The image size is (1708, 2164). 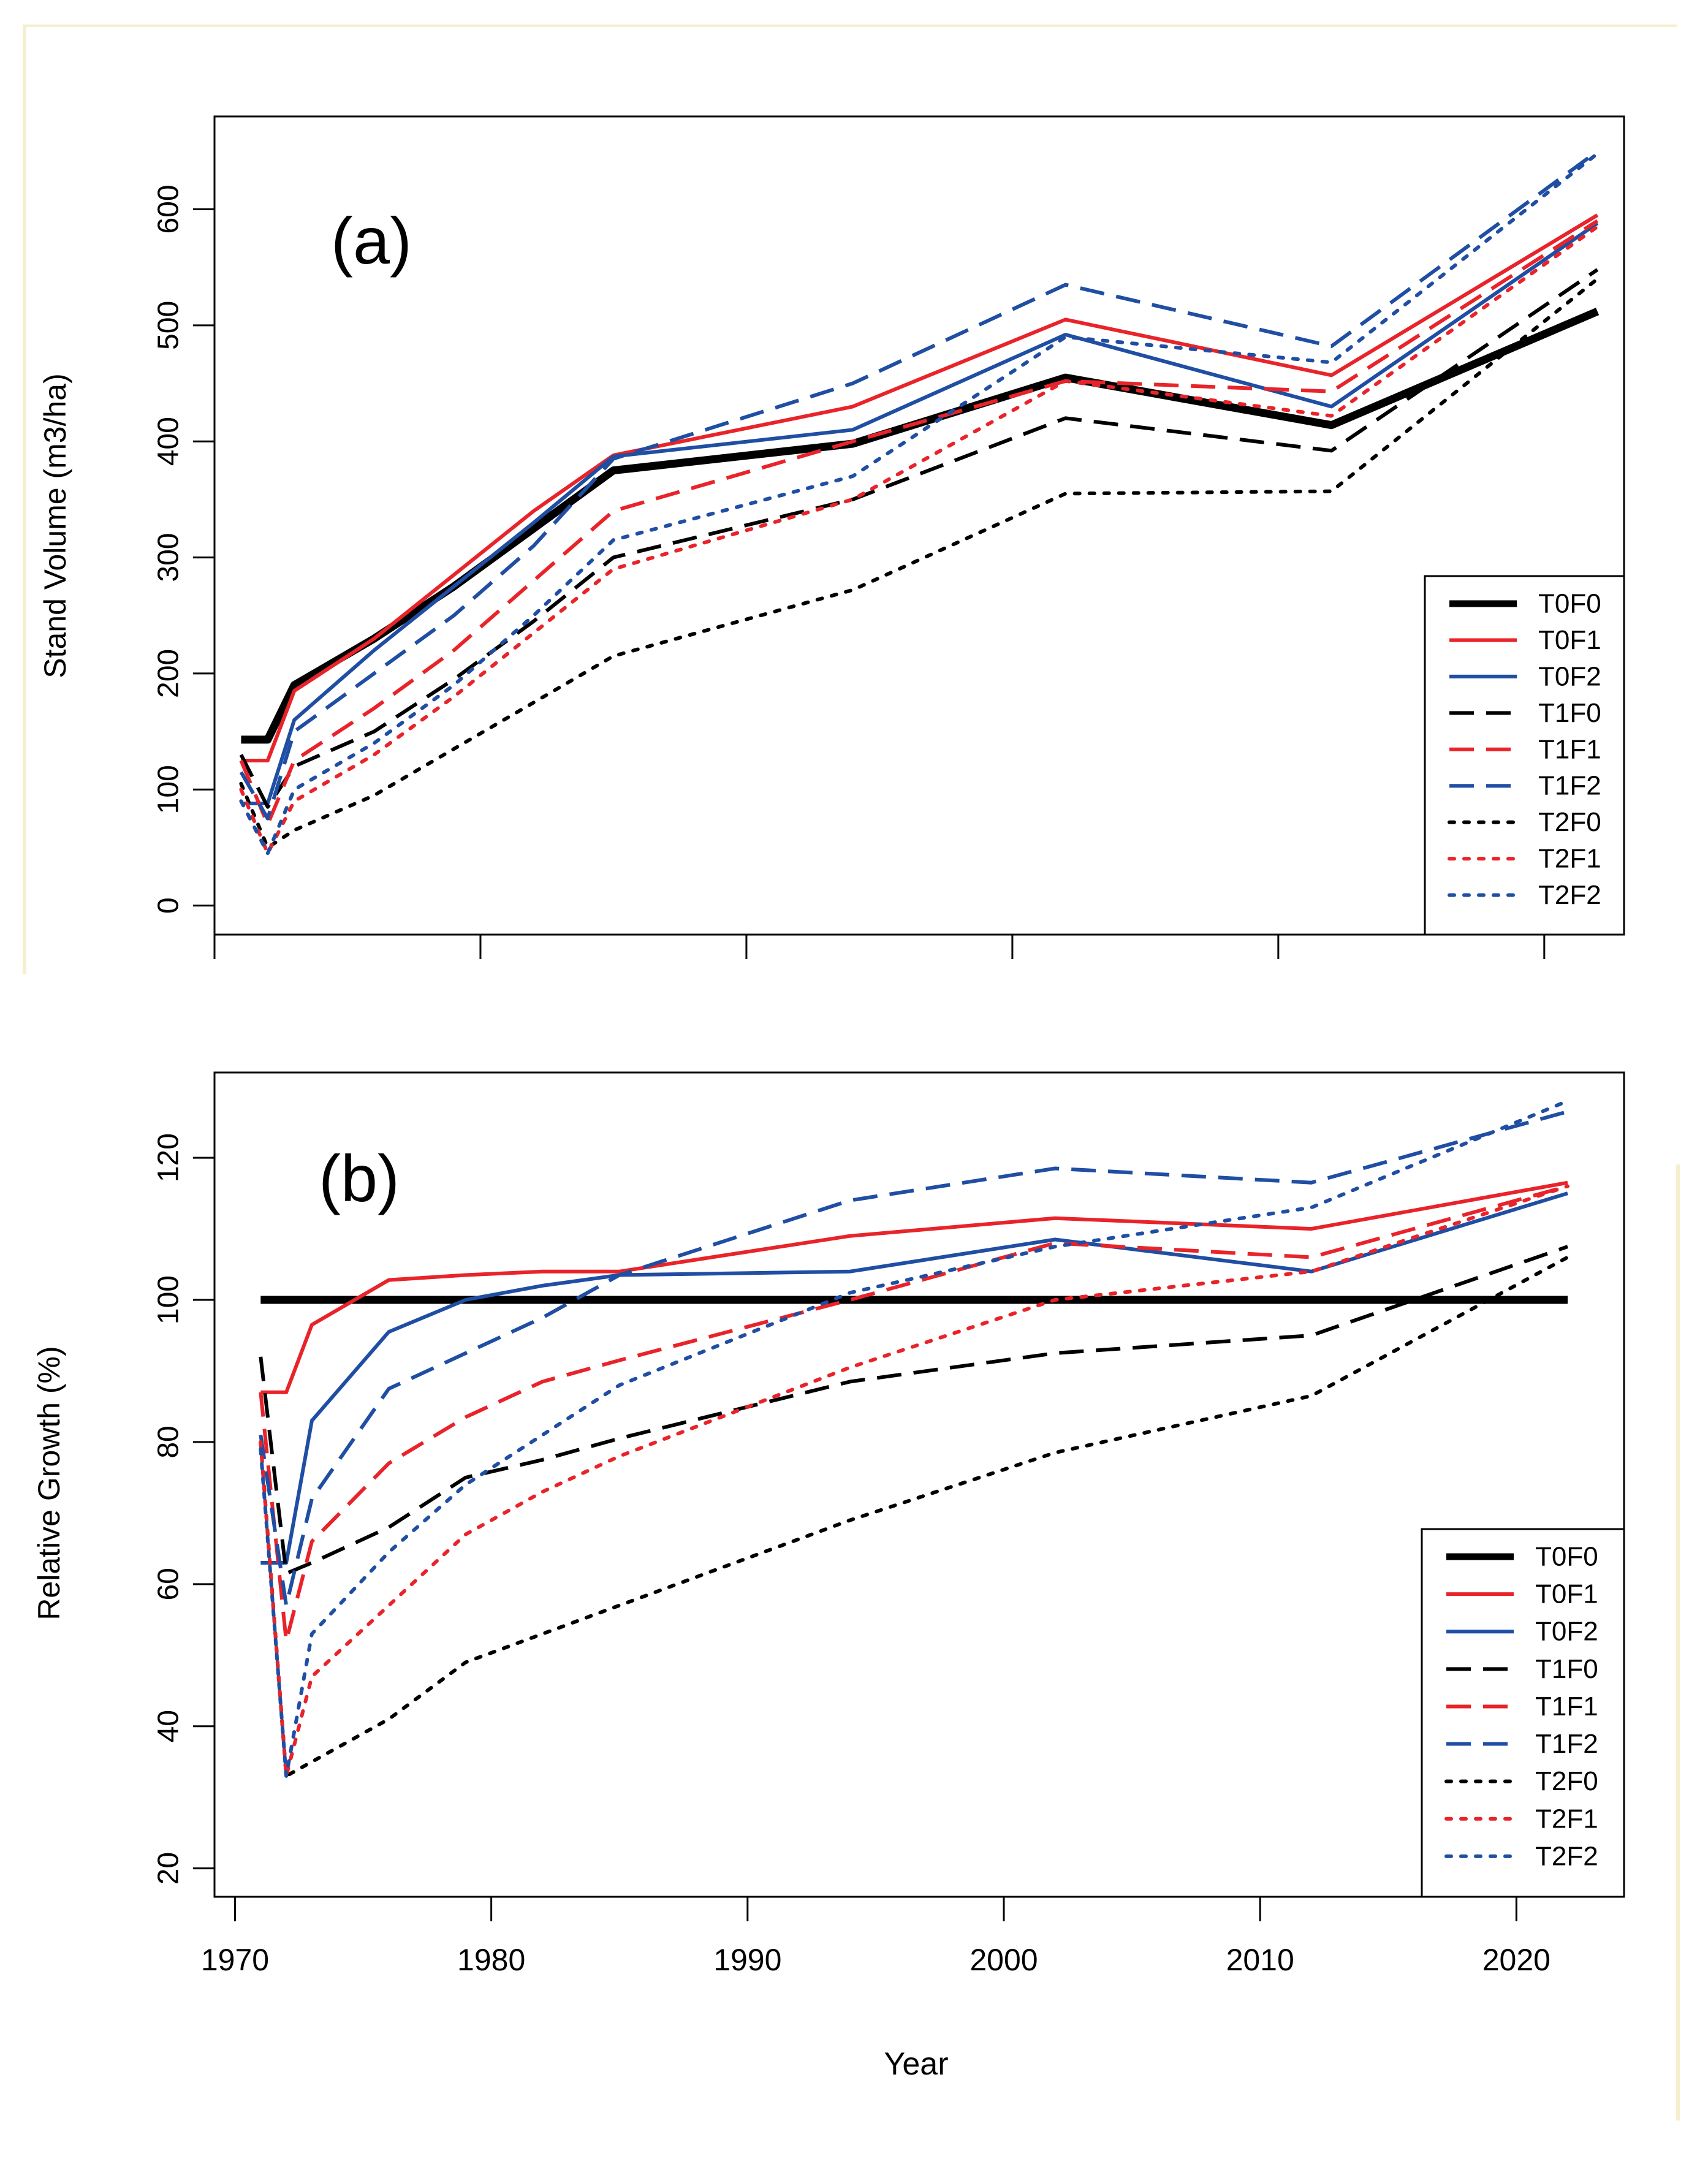 I want to click on y-tick-label: 80, so click(x=169, y=1442).